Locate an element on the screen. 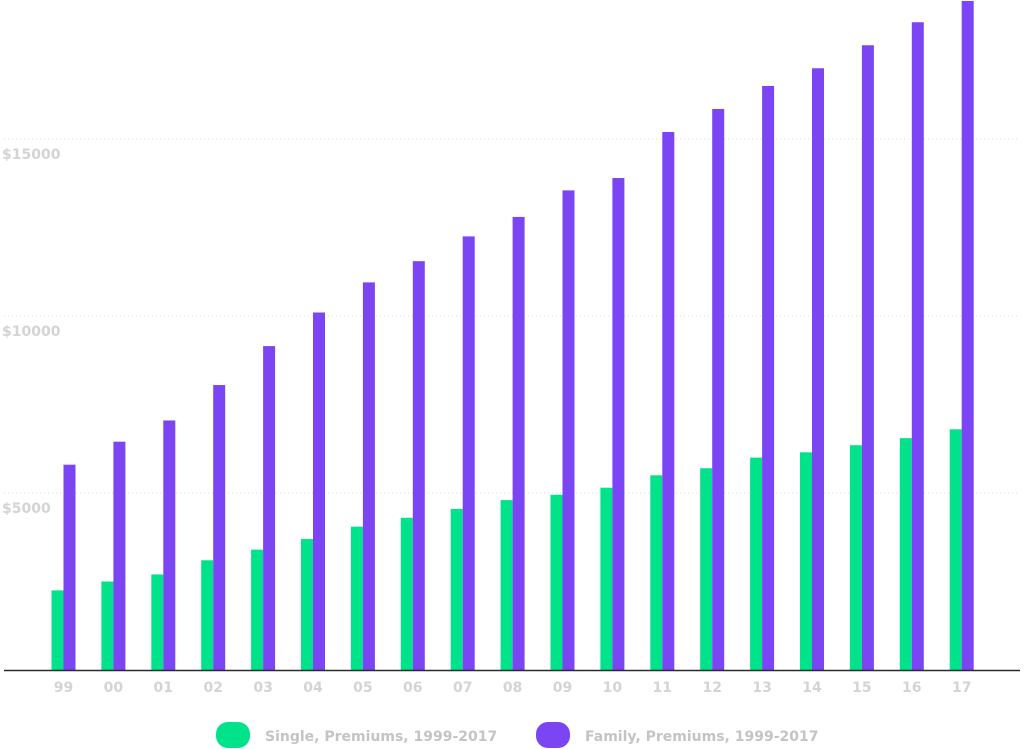 This screenshot has width=1024, height=749. x-tick-label: 04 is located at coordinates (313, 688).